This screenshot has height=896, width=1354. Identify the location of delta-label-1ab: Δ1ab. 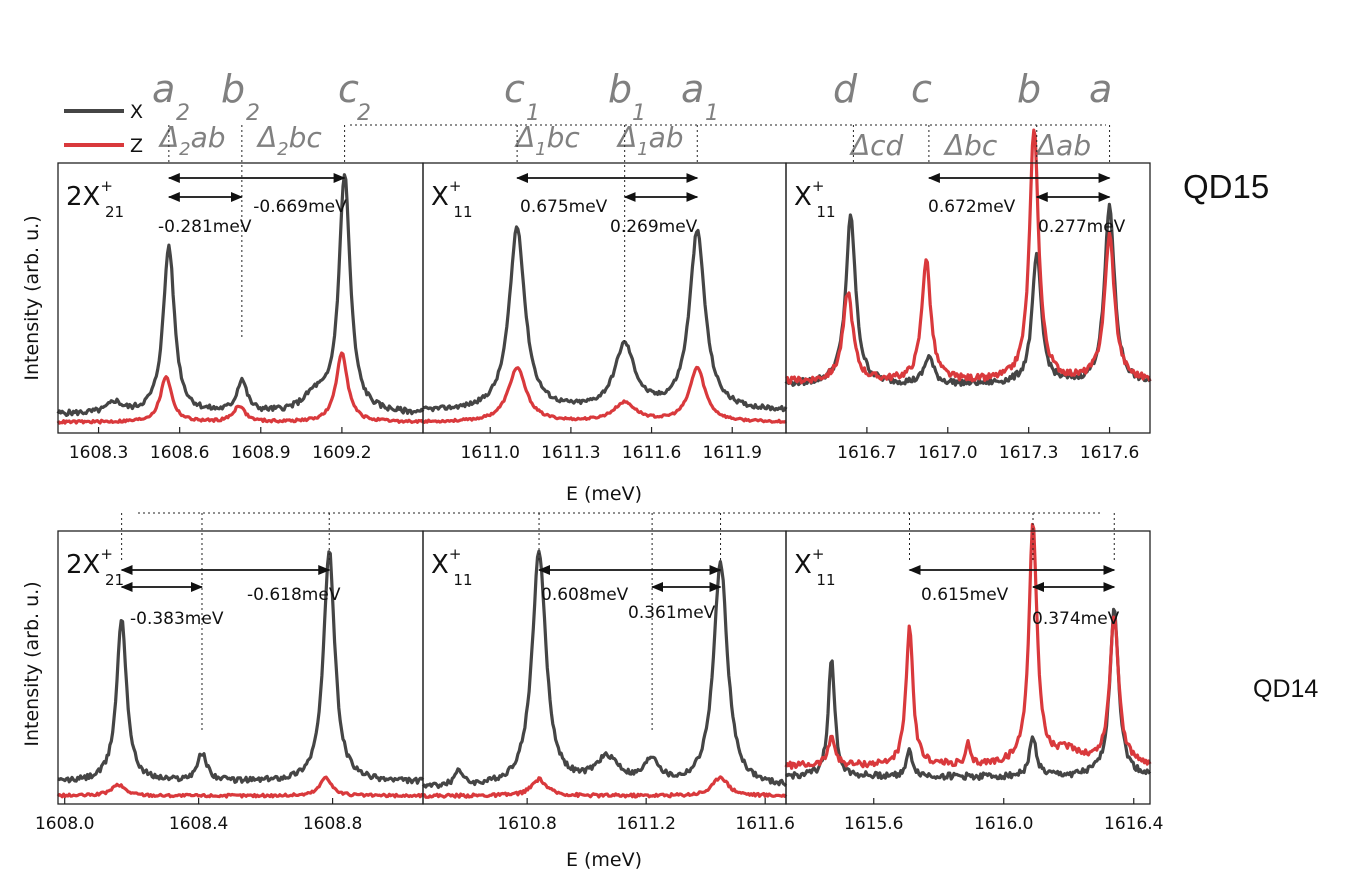
(650, 140).